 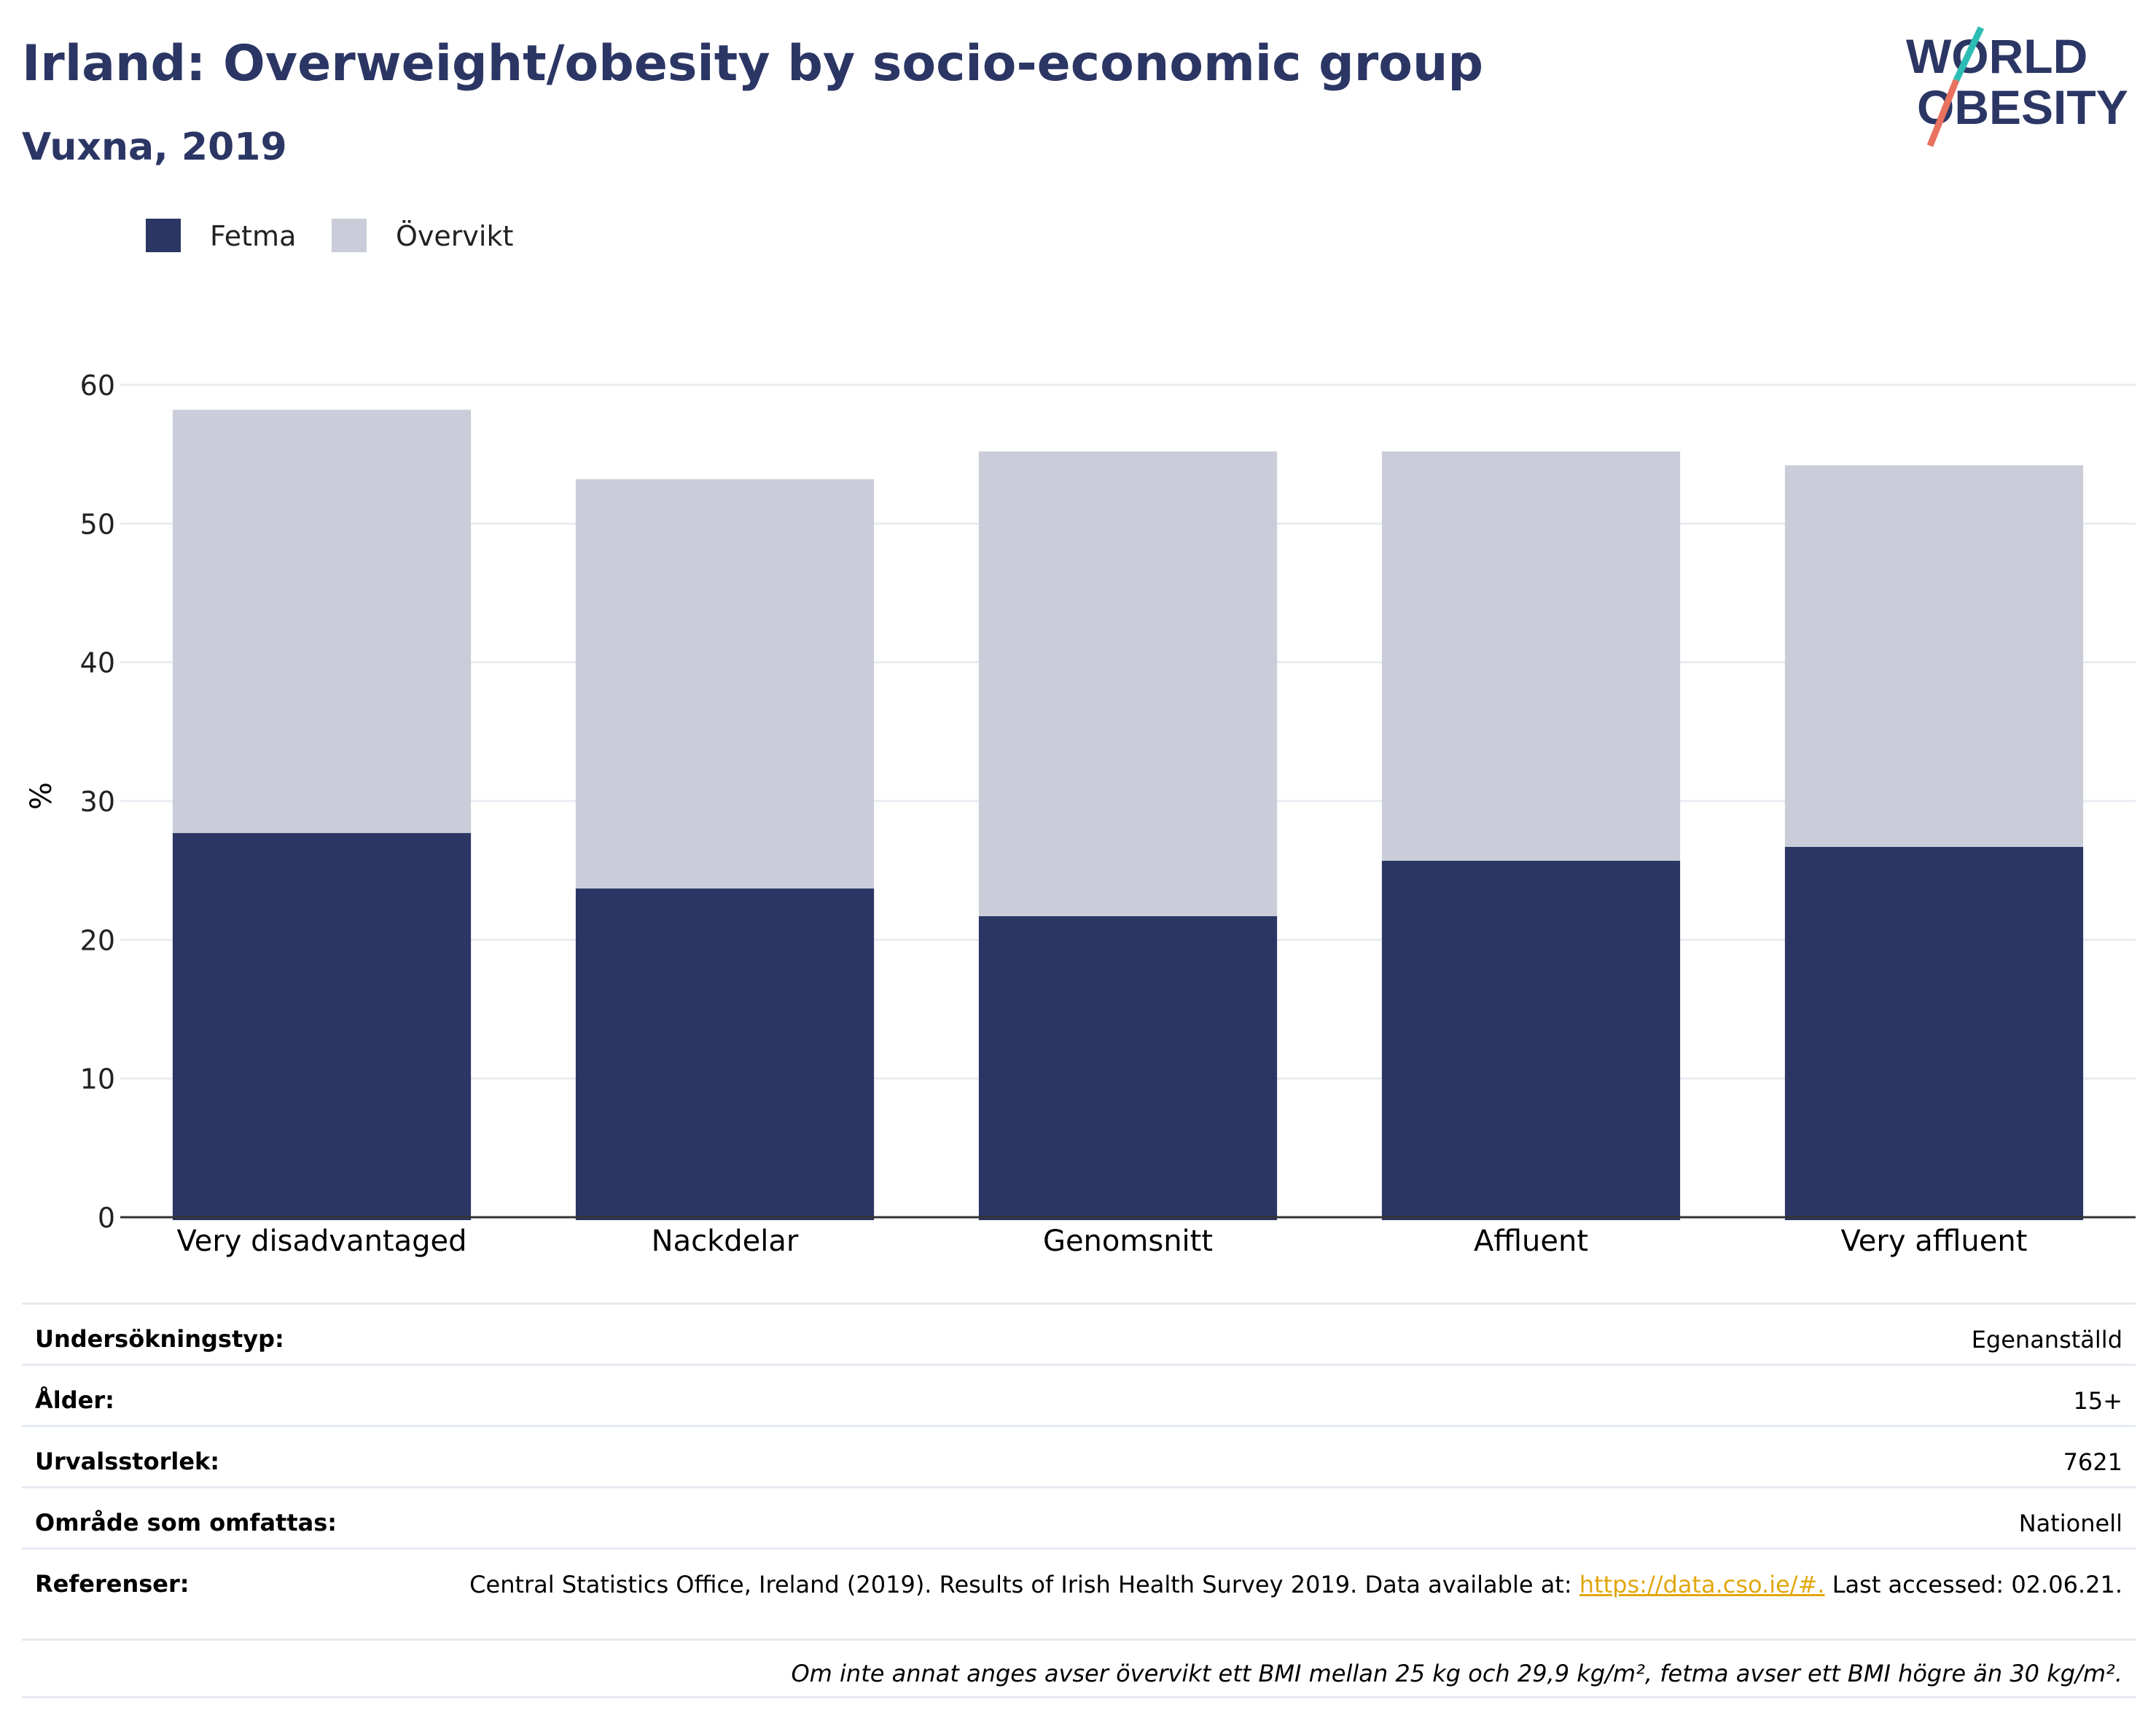 I want to click on meta-label: Undersökningstyp:, so click(x=159, y=1339).